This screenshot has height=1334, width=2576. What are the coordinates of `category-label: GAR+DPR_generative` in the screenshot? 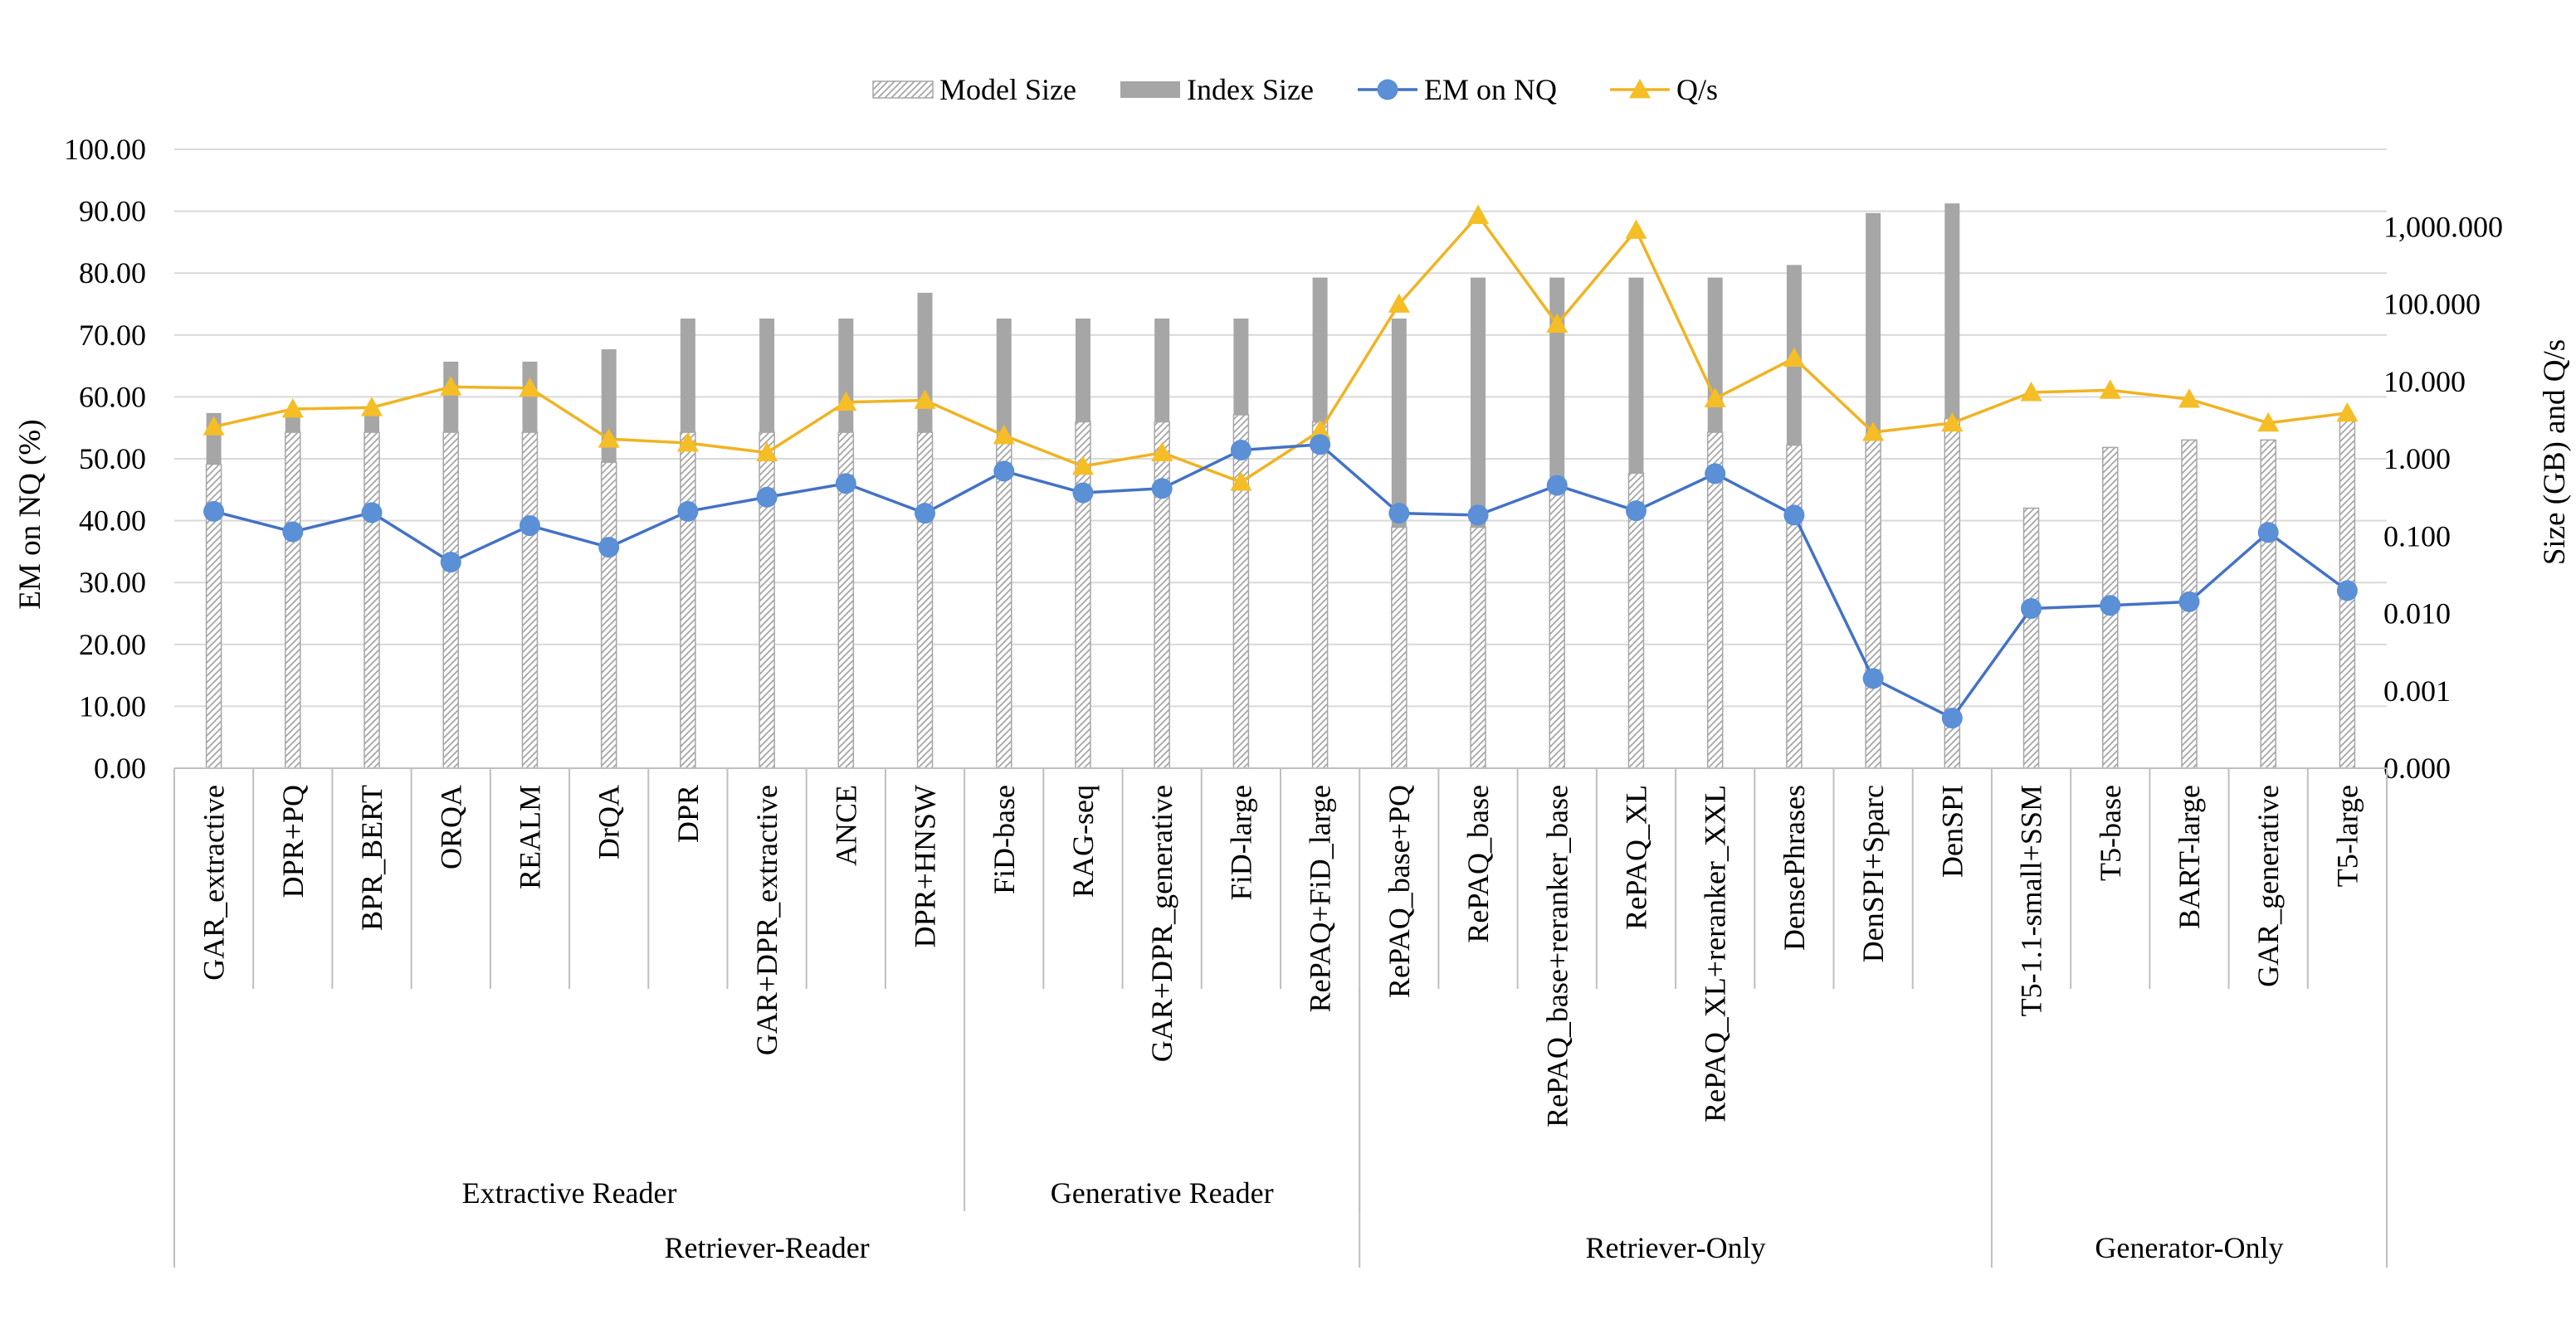 It's located at (1162, 923).